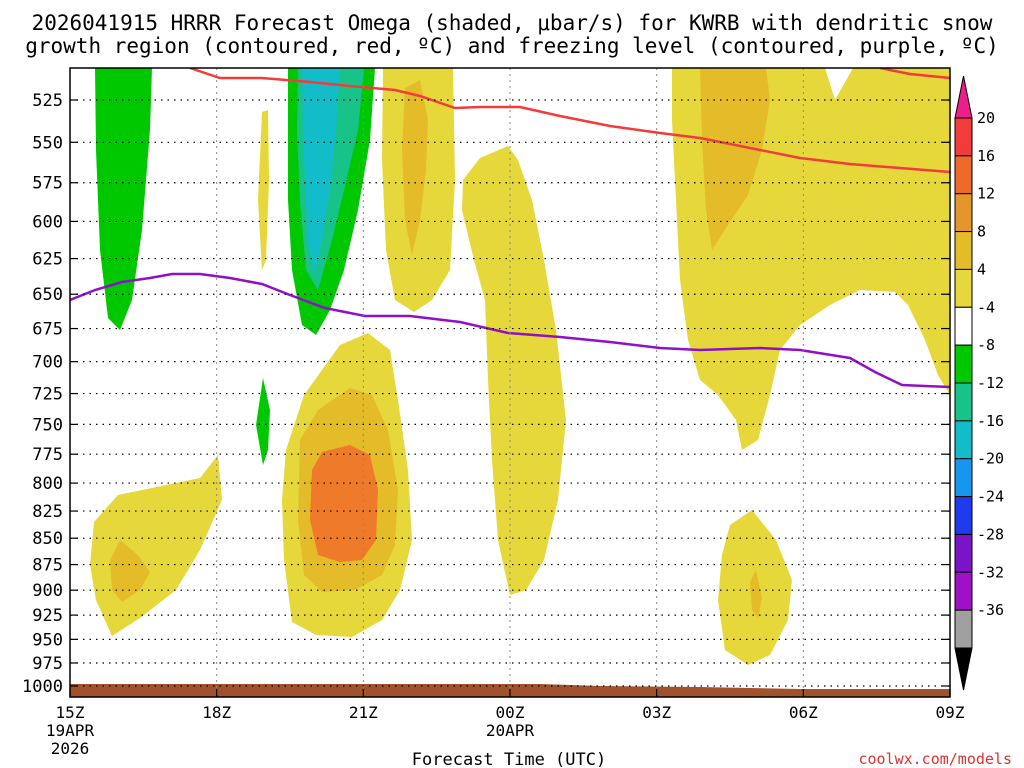  Describe the element at coordinates (47, 295) in the screenshot. I see `y-tick-label: 650` at that location.